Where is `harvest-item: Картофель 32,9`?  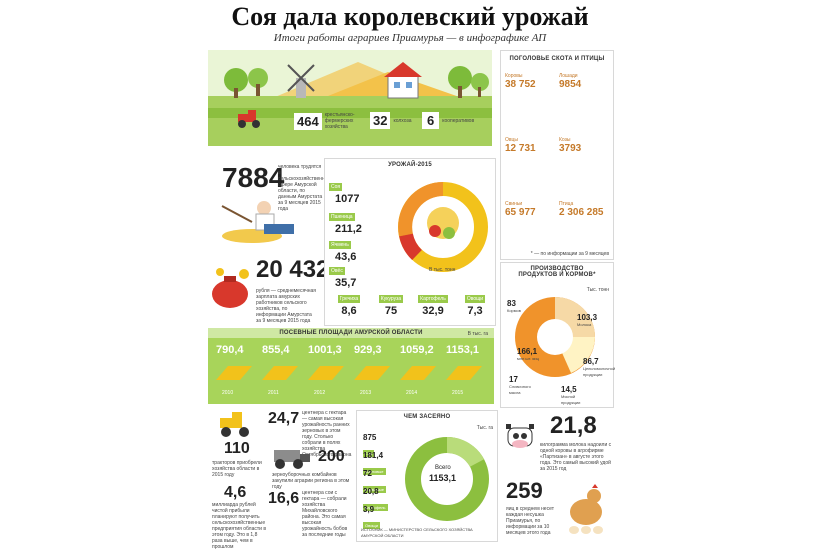 harvest-item: Картофель 32,9 is located at coordinates (433, 302).